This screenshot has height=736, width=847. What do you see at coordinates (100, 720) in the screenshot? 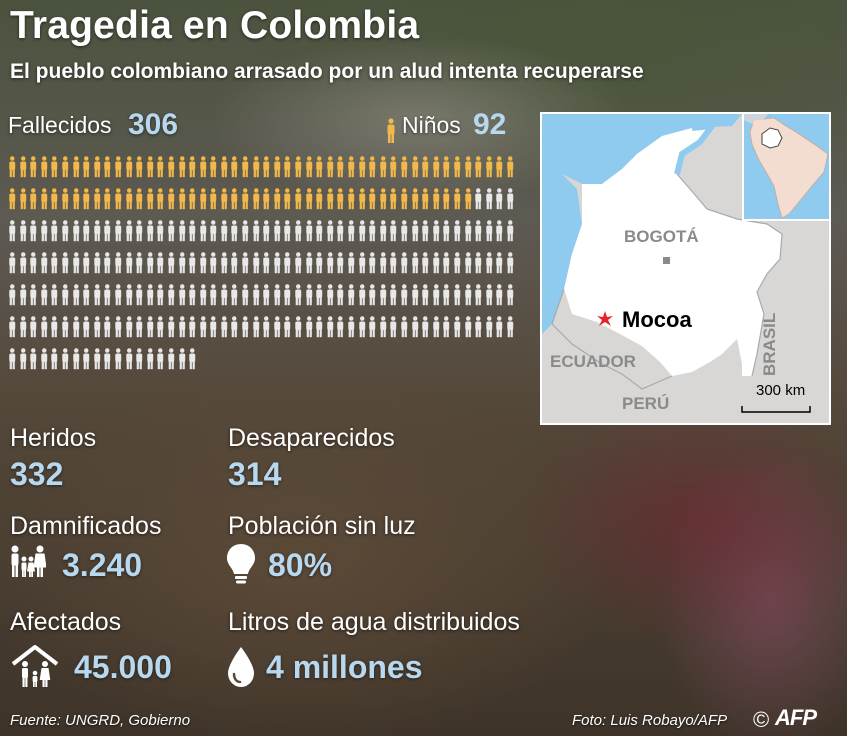
I see `source-note: Fuente: UNGRD, Gobierno` at bounding box center [100, 720].